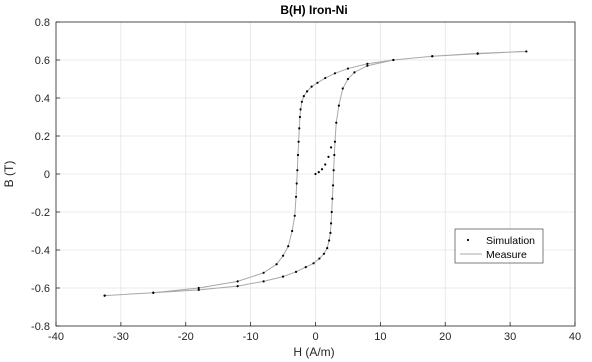  What do you see at coordinates (40, 251) in the screenshot?
I see `y-tick-label: -0.4` at bounding box center [40, 251].